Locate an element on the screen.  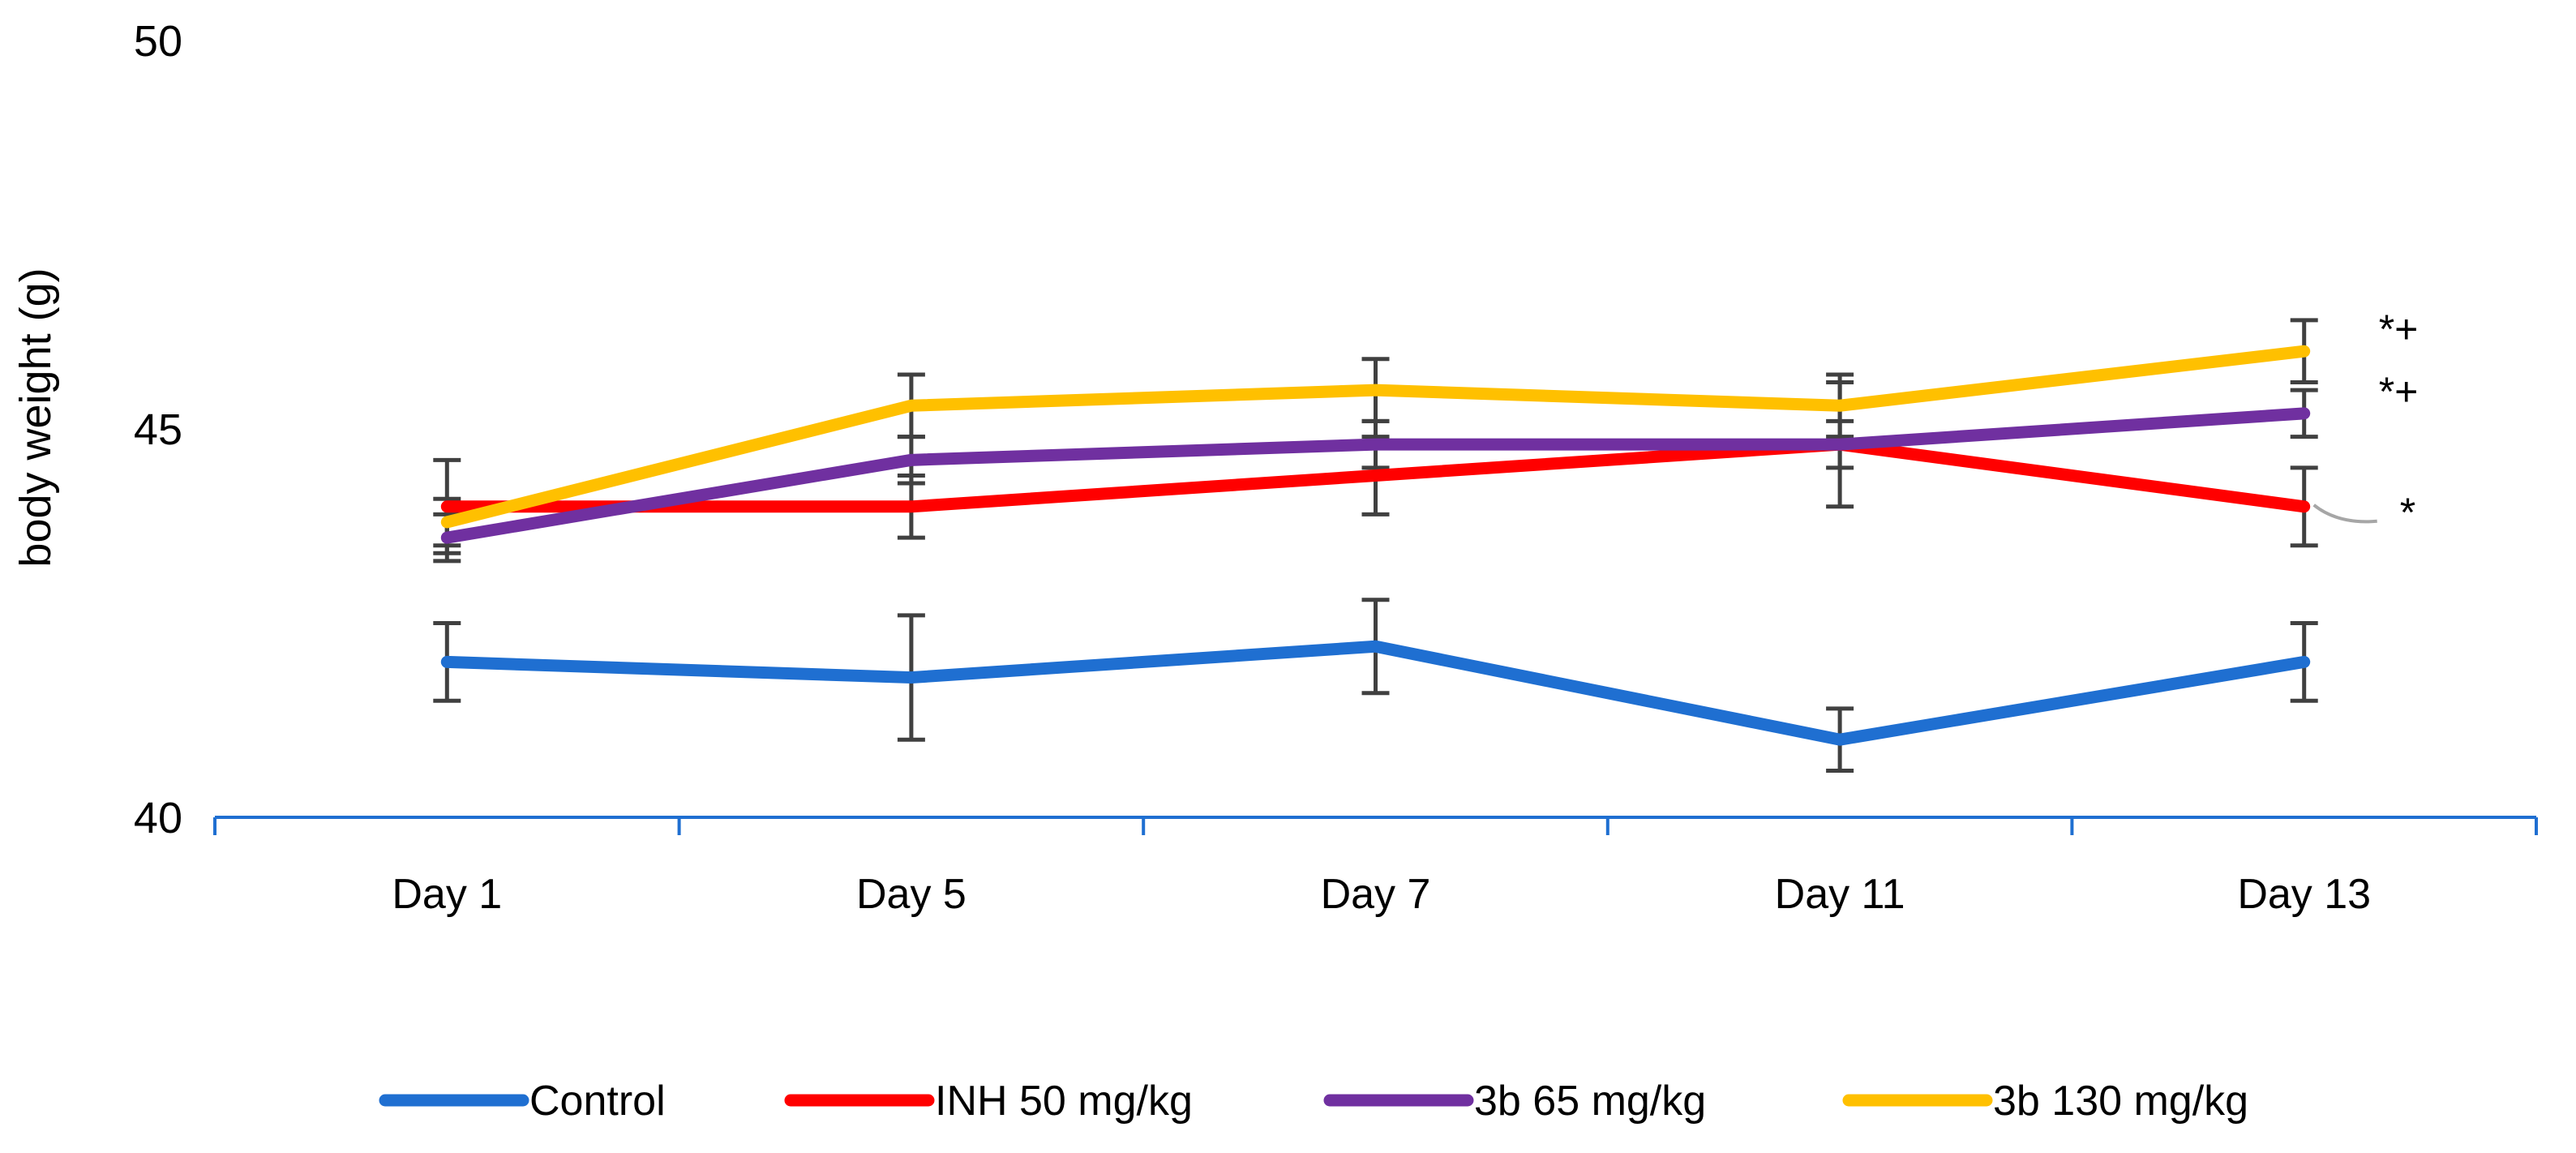
legend-item-3: 3b 65 mg/kg is located at coordinates (1514, 1101).